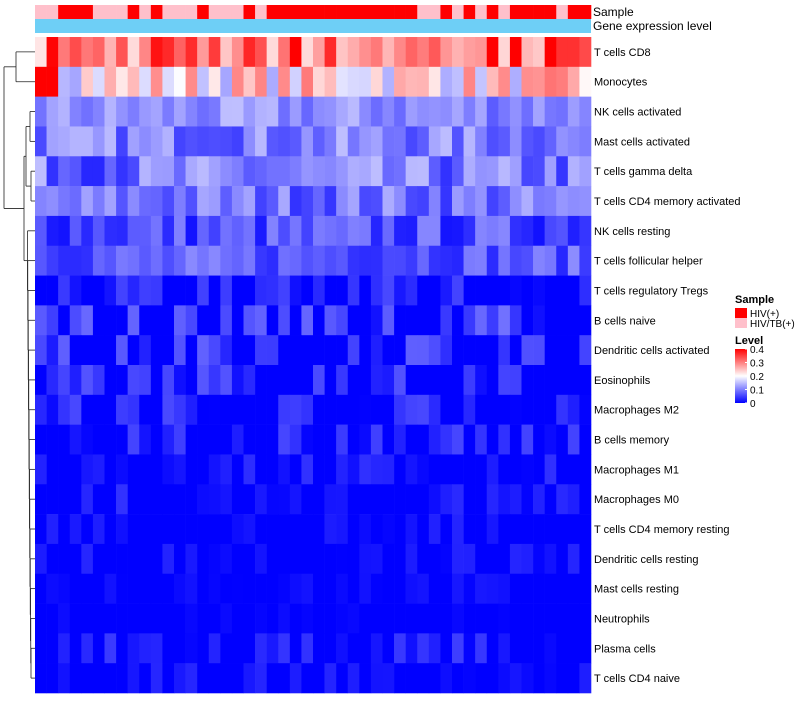  What do you see at coordinates (313, 19) in the screenshot?
I see `annotation-tracks` at bounding box center [313, 19].